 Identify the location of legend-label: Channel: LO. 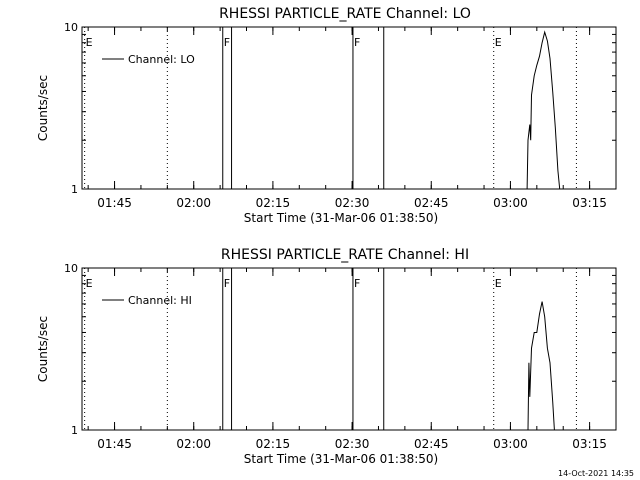
(161, 59).